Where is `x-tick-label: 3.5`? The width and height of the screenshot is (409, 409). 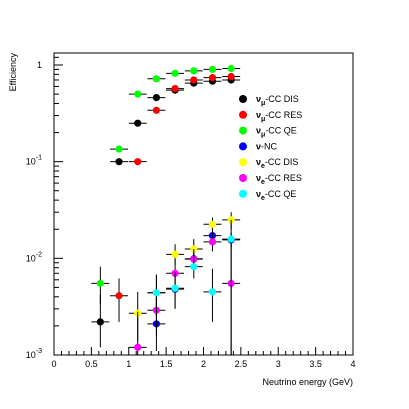 x-tick-label: 3.5 is located at coordinates (315, 364).